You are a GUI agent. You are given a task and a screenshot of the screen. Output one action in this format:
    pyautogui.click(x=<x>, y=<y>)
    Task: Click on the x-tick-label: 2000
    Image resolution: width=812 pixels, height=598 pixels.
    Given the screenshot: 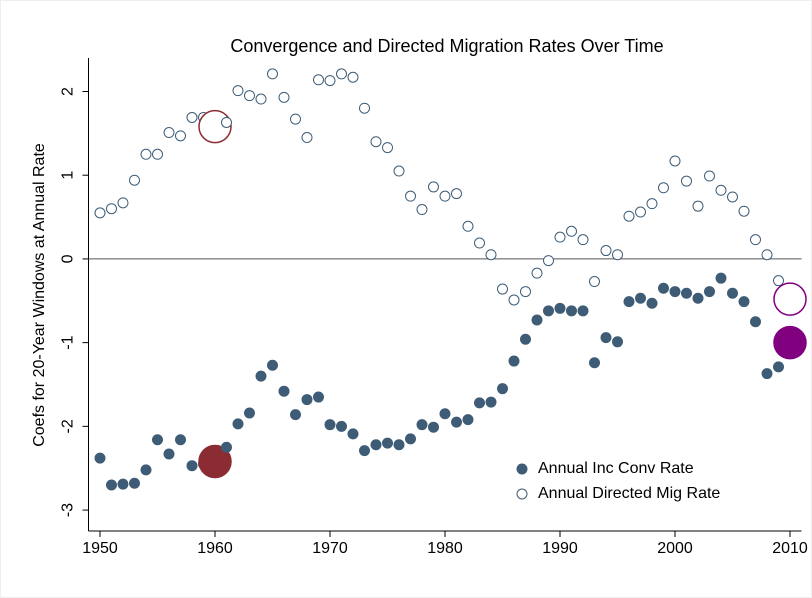 What is the action you would take?
    pyautogui.click(x=675, y=548)
    